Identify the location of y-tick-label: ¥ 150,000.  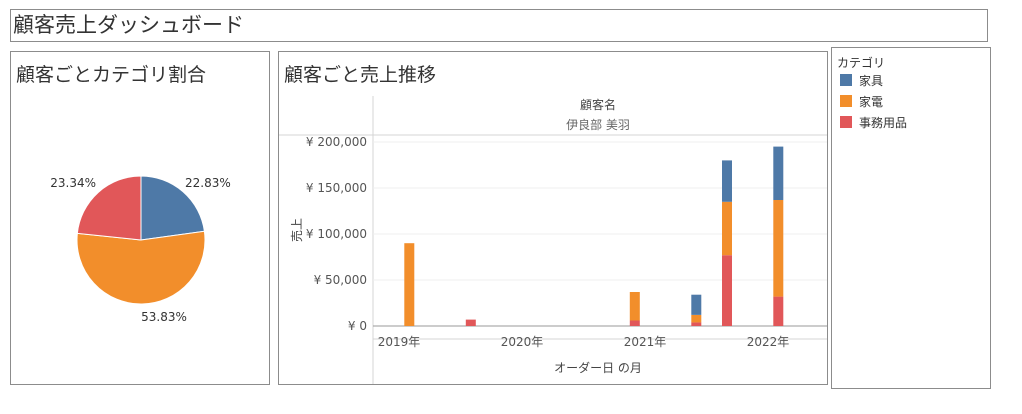
(336, 188).